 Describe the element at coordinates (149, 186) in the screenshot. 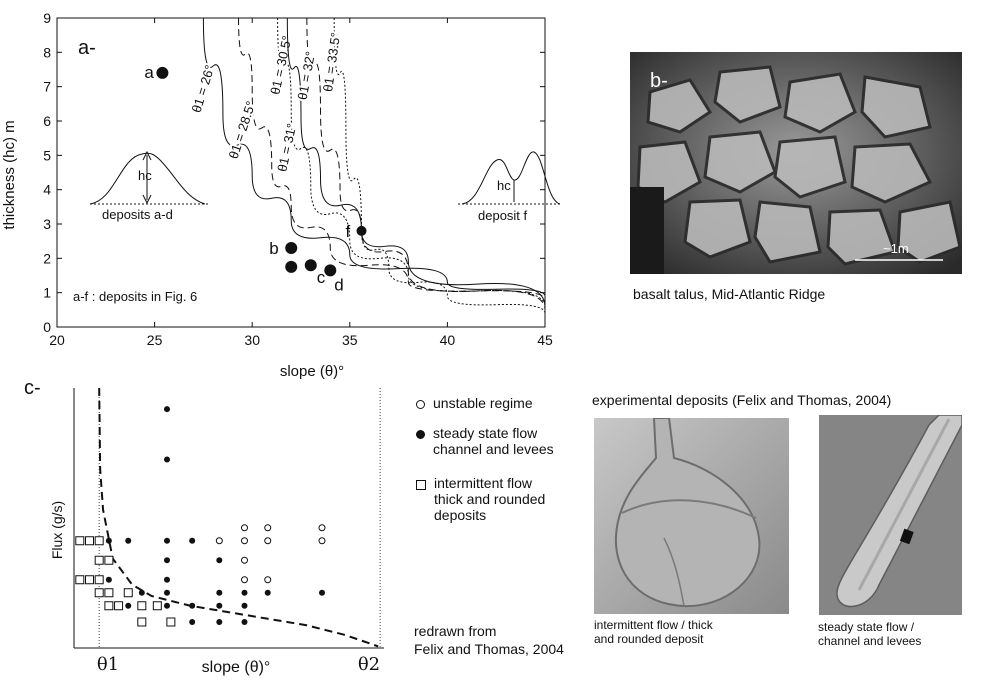

I see `profile-inset-left: hc deposits a-d` at that location.